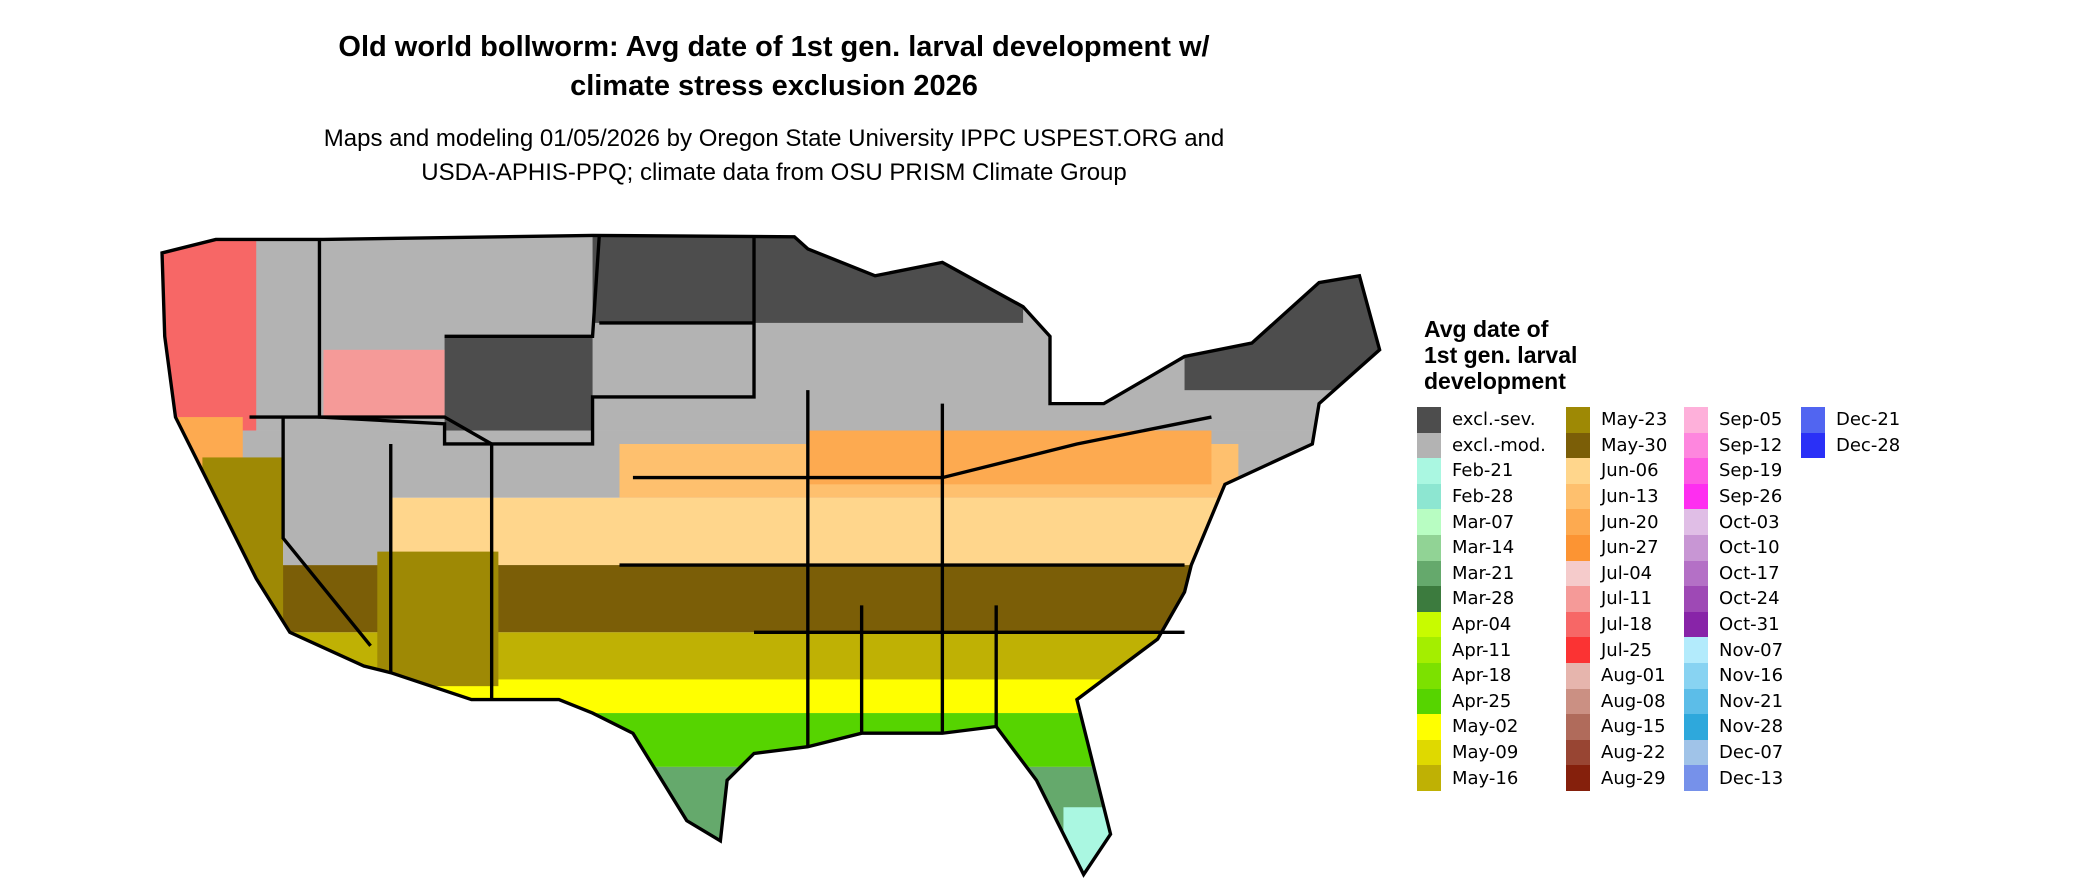 The image size is (2100, 892). I want to click on legend-label: Sep-26, so click(1751, 497).